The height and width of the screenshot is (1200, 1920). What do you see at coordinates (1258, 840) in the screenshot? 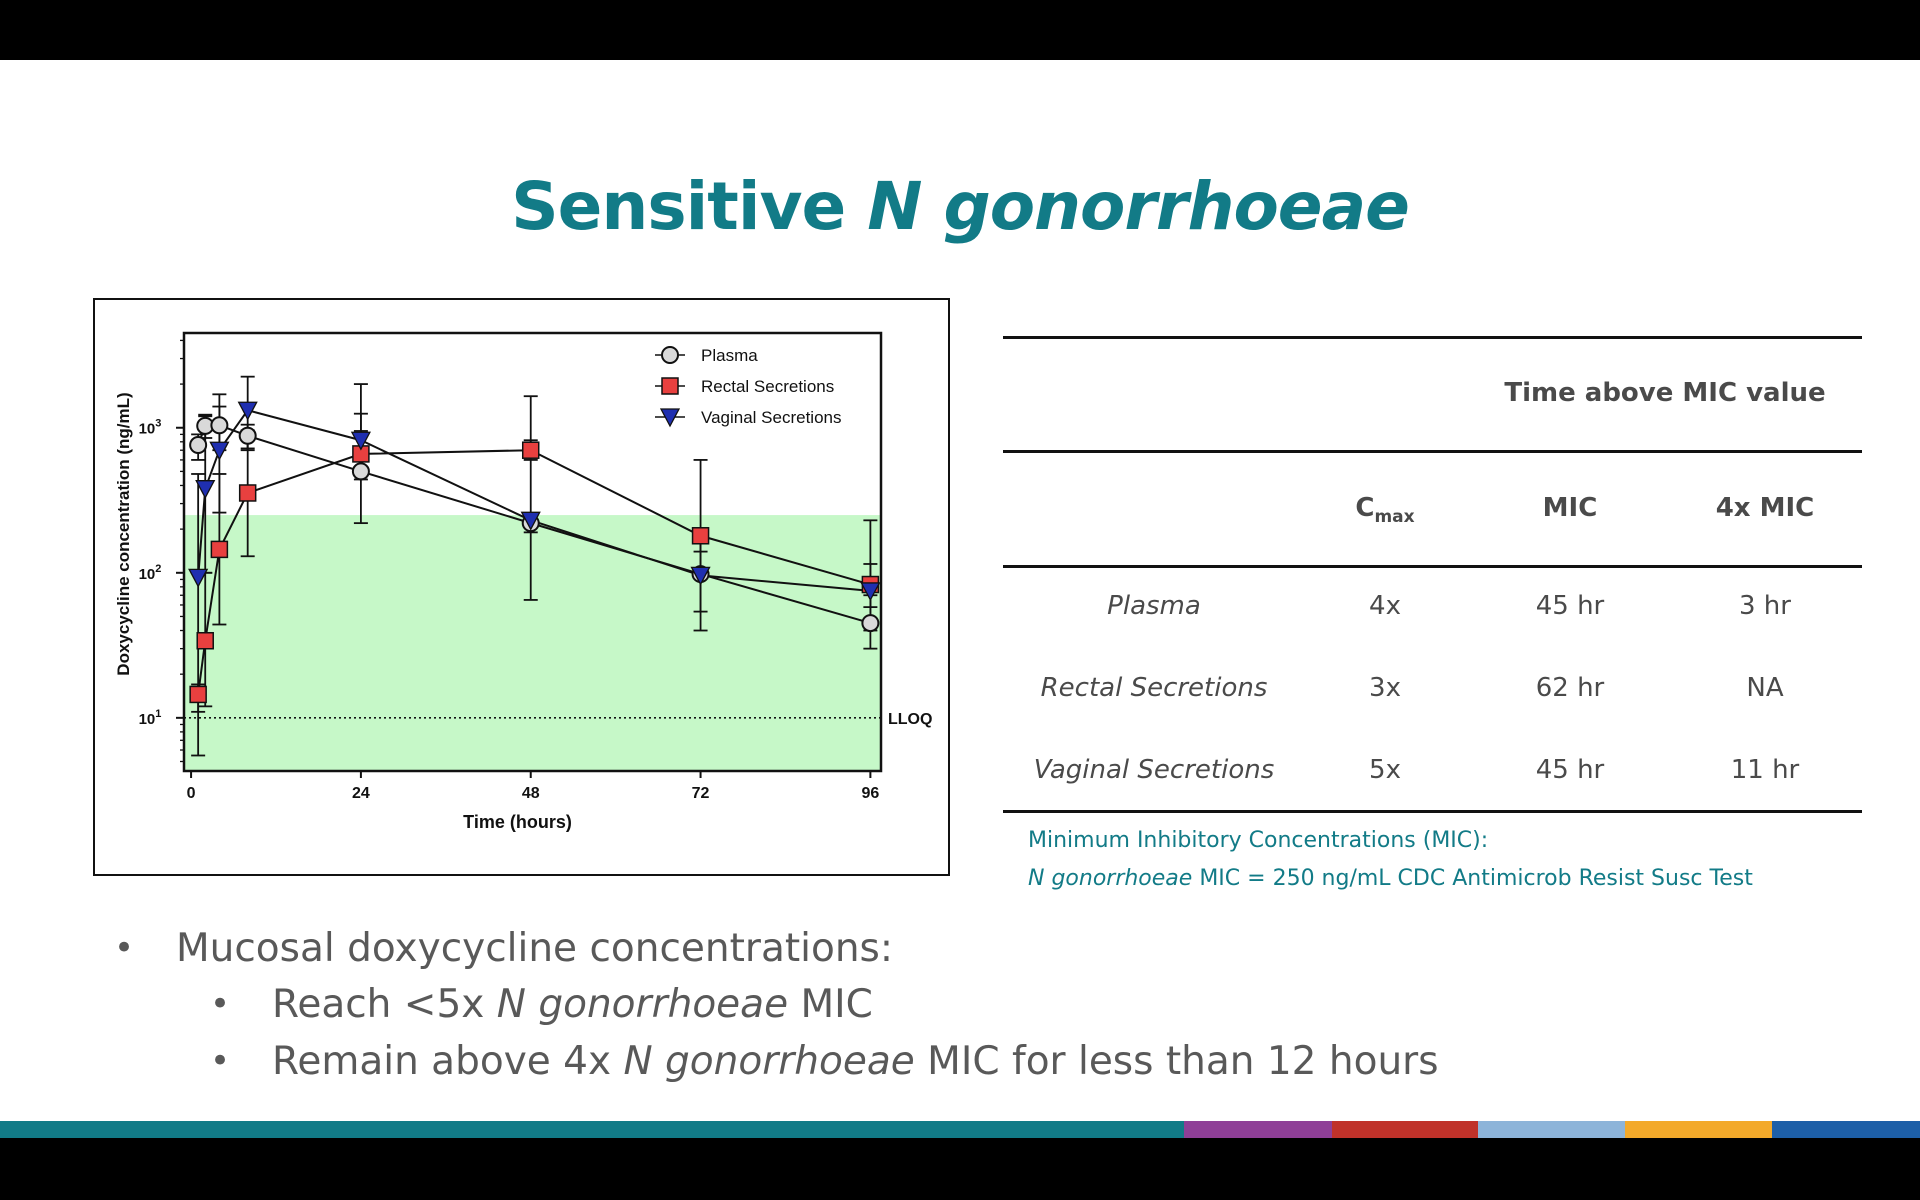
I see `mic-note-line1: Minimum Inhibitory Concentrations (MIC):` at bounding box center [1258, 840].